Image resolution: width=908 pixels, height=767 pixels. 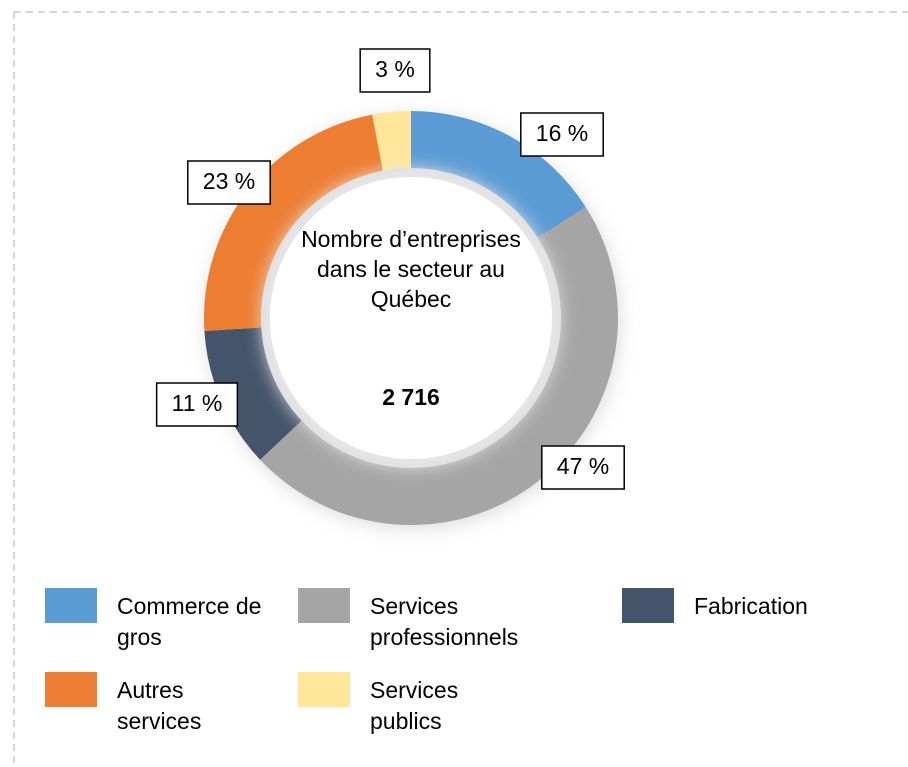 I want to click on data-label: 16 %, so click(x=562, y=134).